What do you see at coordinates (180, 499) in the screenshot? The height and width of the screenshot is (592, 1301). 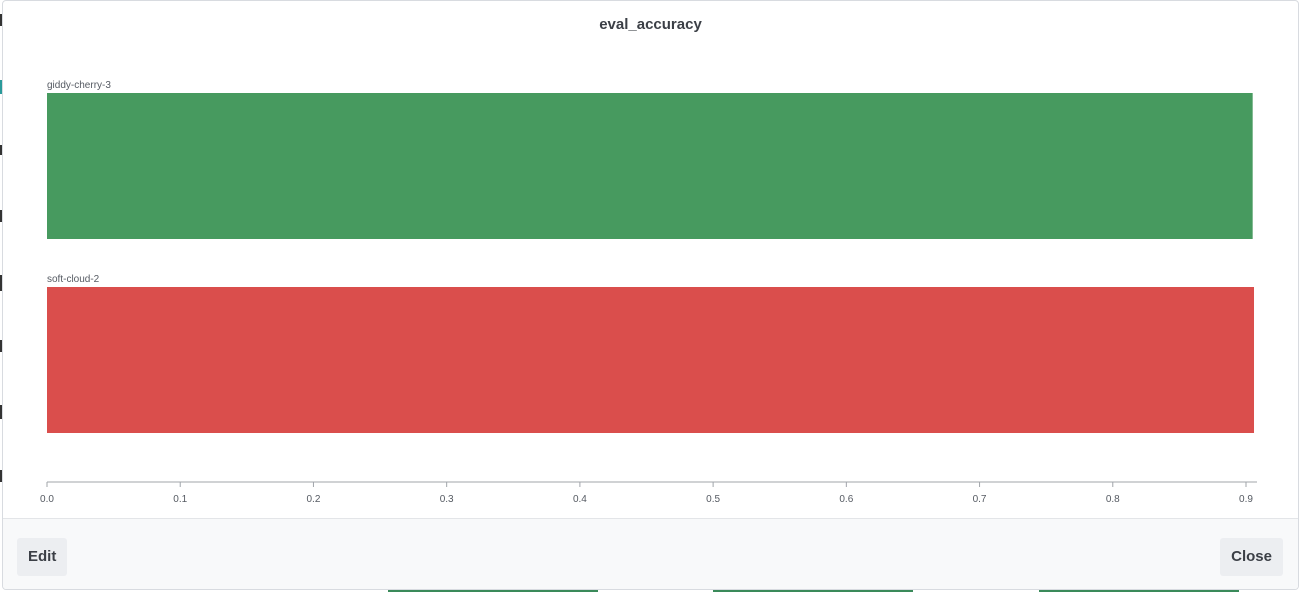 I see `x-tick-label: 0.1` at bounding box center [180, 499].